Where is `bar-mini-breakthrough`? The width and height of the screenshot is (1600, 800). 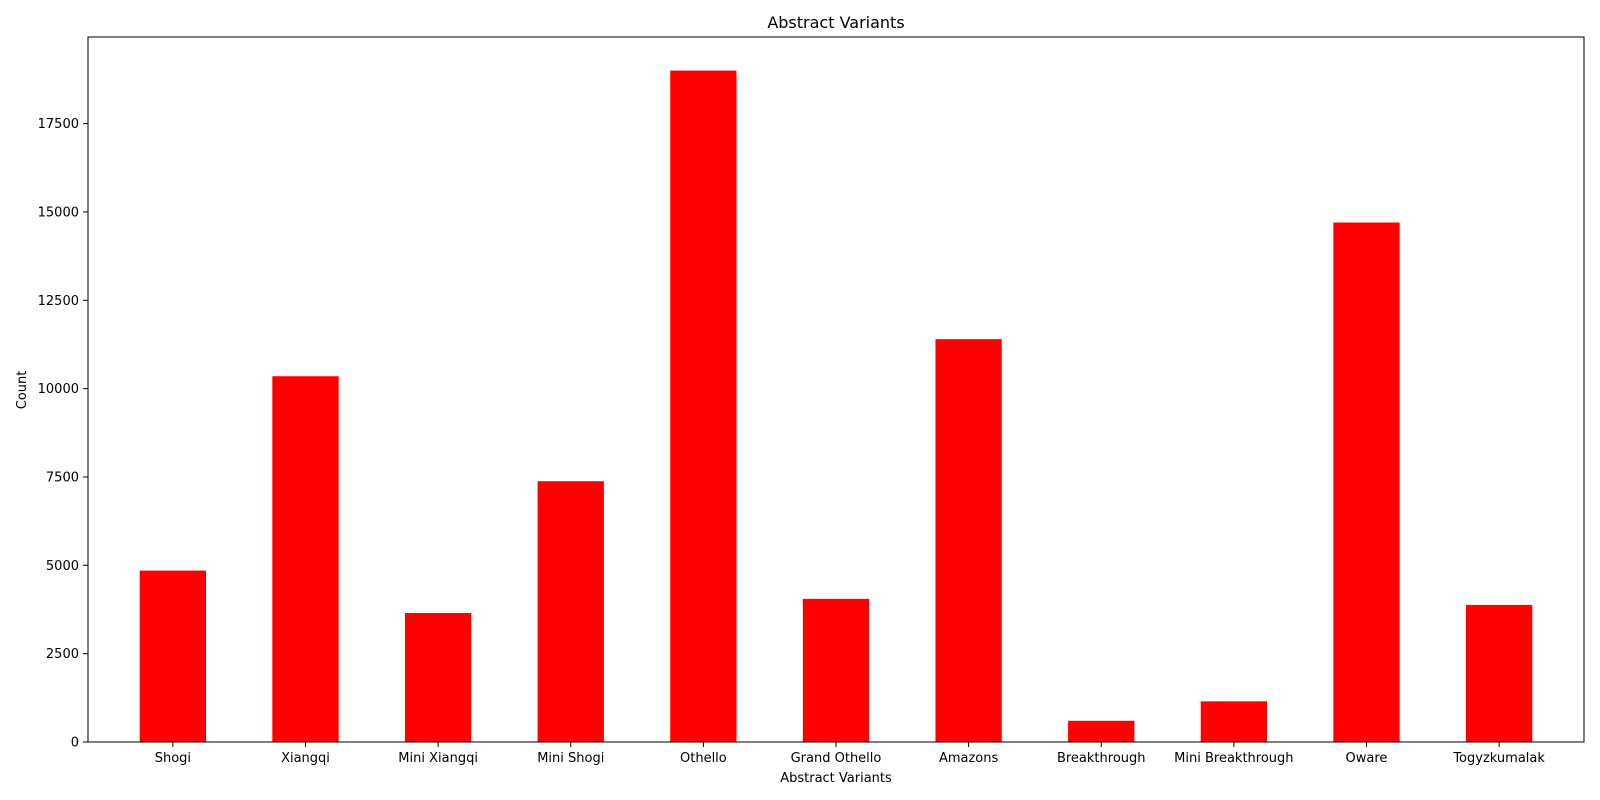 bar-mini-breakthrough is located at coordinates (1234, 721).